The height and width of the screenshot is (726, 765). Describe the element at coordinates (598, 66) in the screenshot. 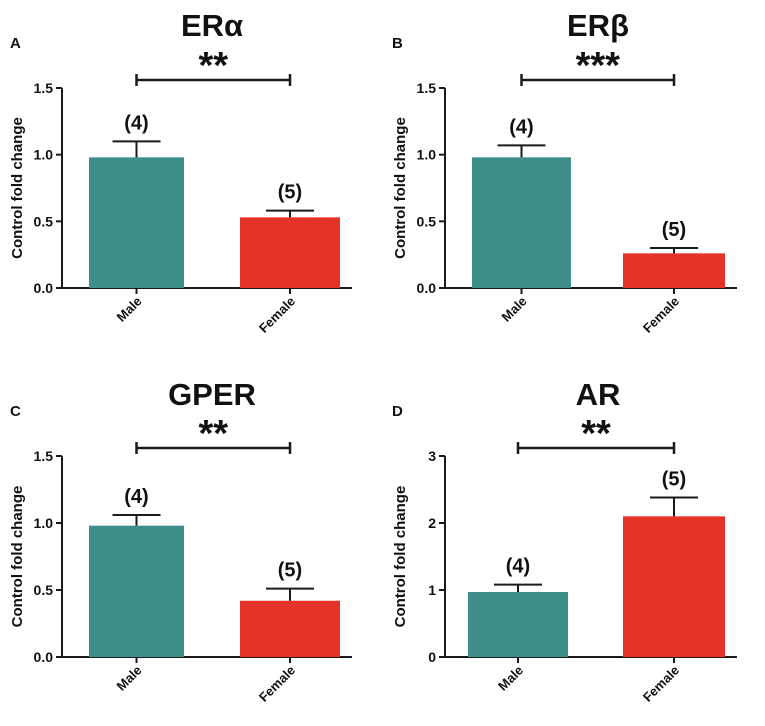

I see `significance-label: ***` at that location.